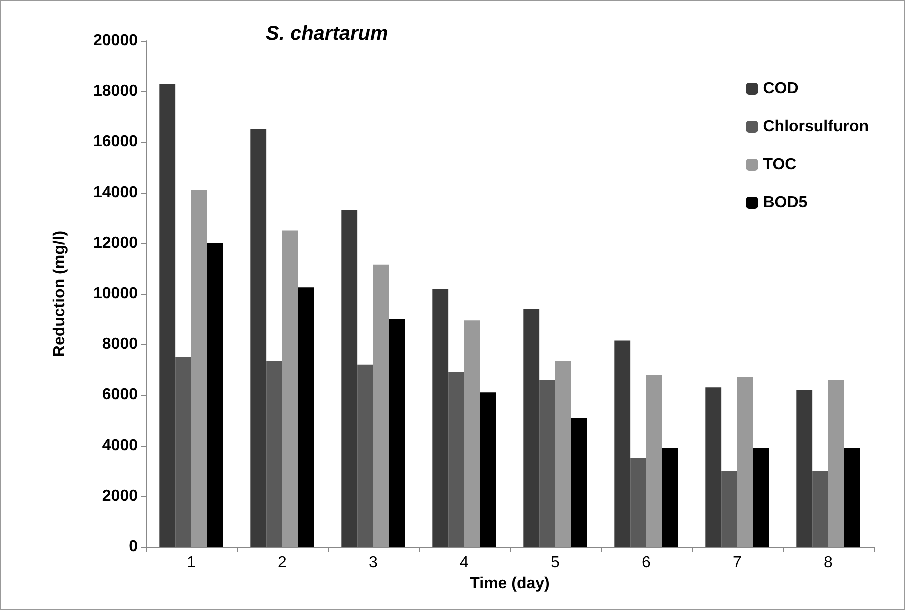 This screenshot has width=905, height=610. What do you see at coordinates (816, 127) in the screenshot?
I see `legend-label: Chlorsulfuron` at bounding box center [816, 127].